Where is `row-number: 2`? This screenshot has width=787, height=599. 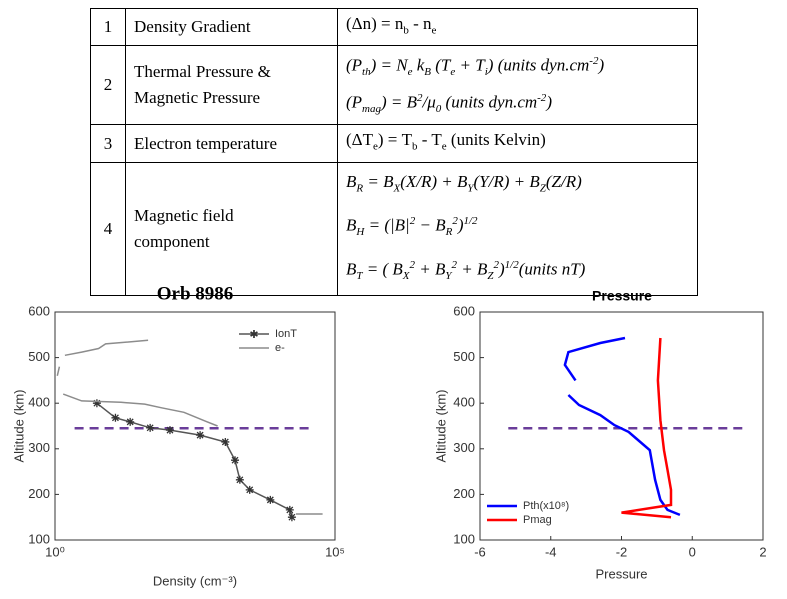 row-number: 2 is located at coordinates (108, 85).